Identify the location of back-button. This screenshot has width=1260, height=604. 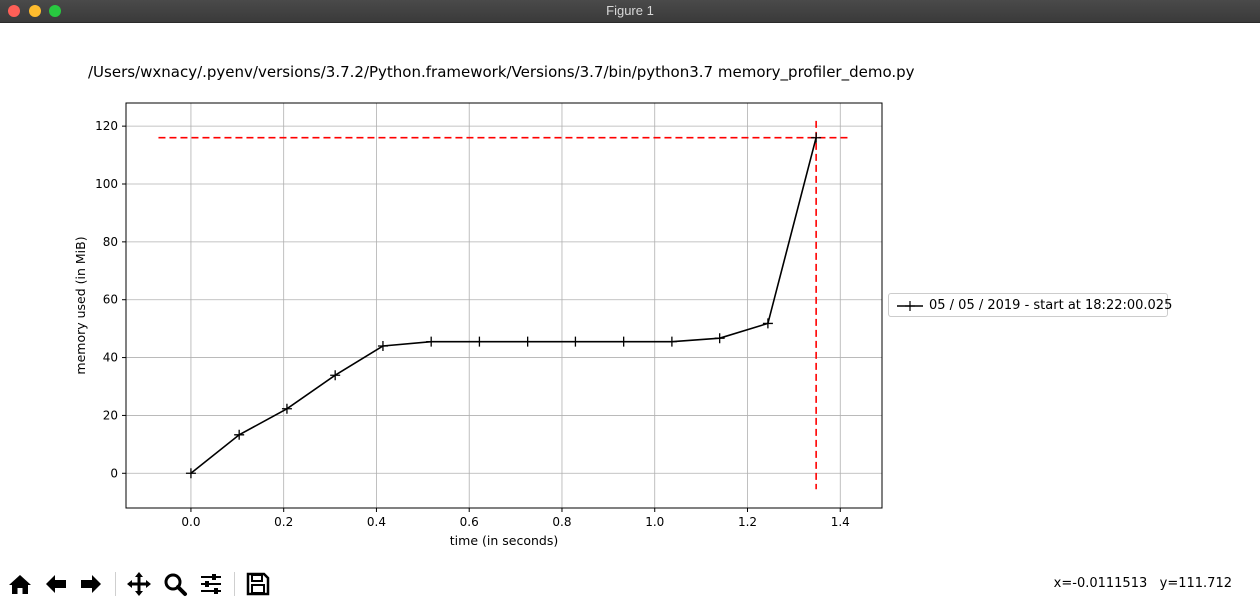
(56, 584).